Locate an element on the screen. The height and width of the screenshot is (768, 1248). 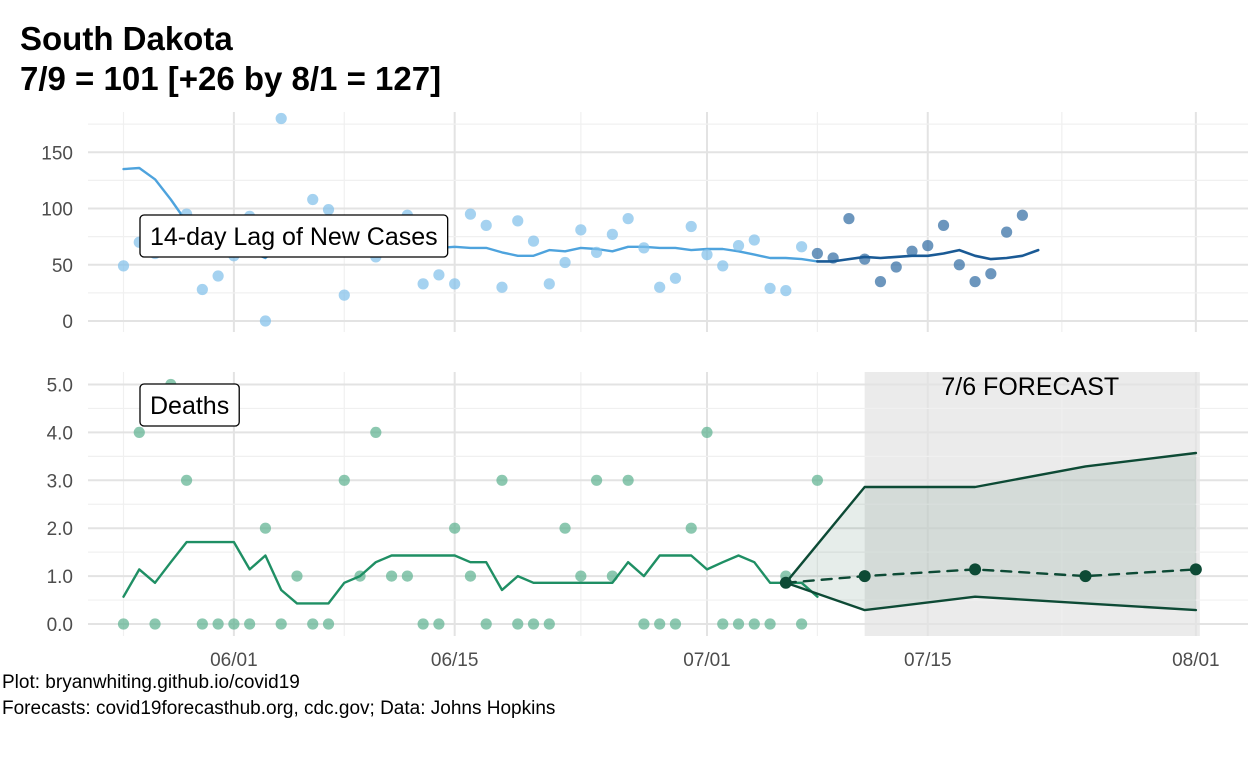
x-axis: 06/01 06/15 07/01 07/15 08/01 is located at coordinates (715, 660).